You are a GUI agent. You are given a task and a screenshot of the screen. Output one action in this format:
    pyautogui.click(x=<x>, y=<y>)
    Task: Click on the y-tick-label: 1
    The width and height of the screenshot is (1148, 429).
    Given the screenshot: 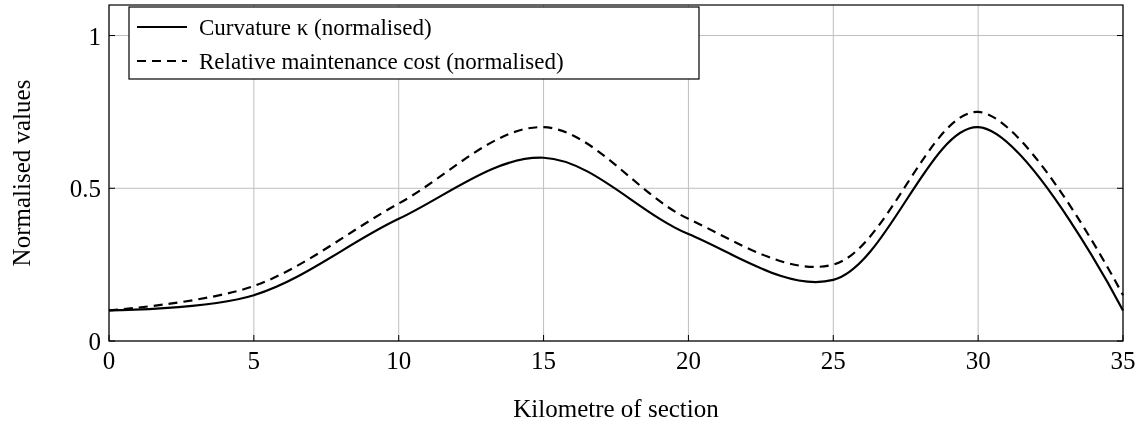 What is the action you would take?
    pyautogui.click(x=94, y=36)
    